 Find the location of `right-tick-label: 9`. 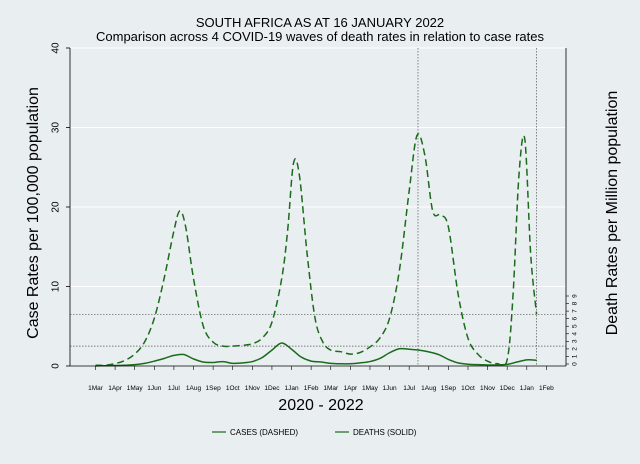

right-tick-label: 9 is located at coordinates (575, 296).